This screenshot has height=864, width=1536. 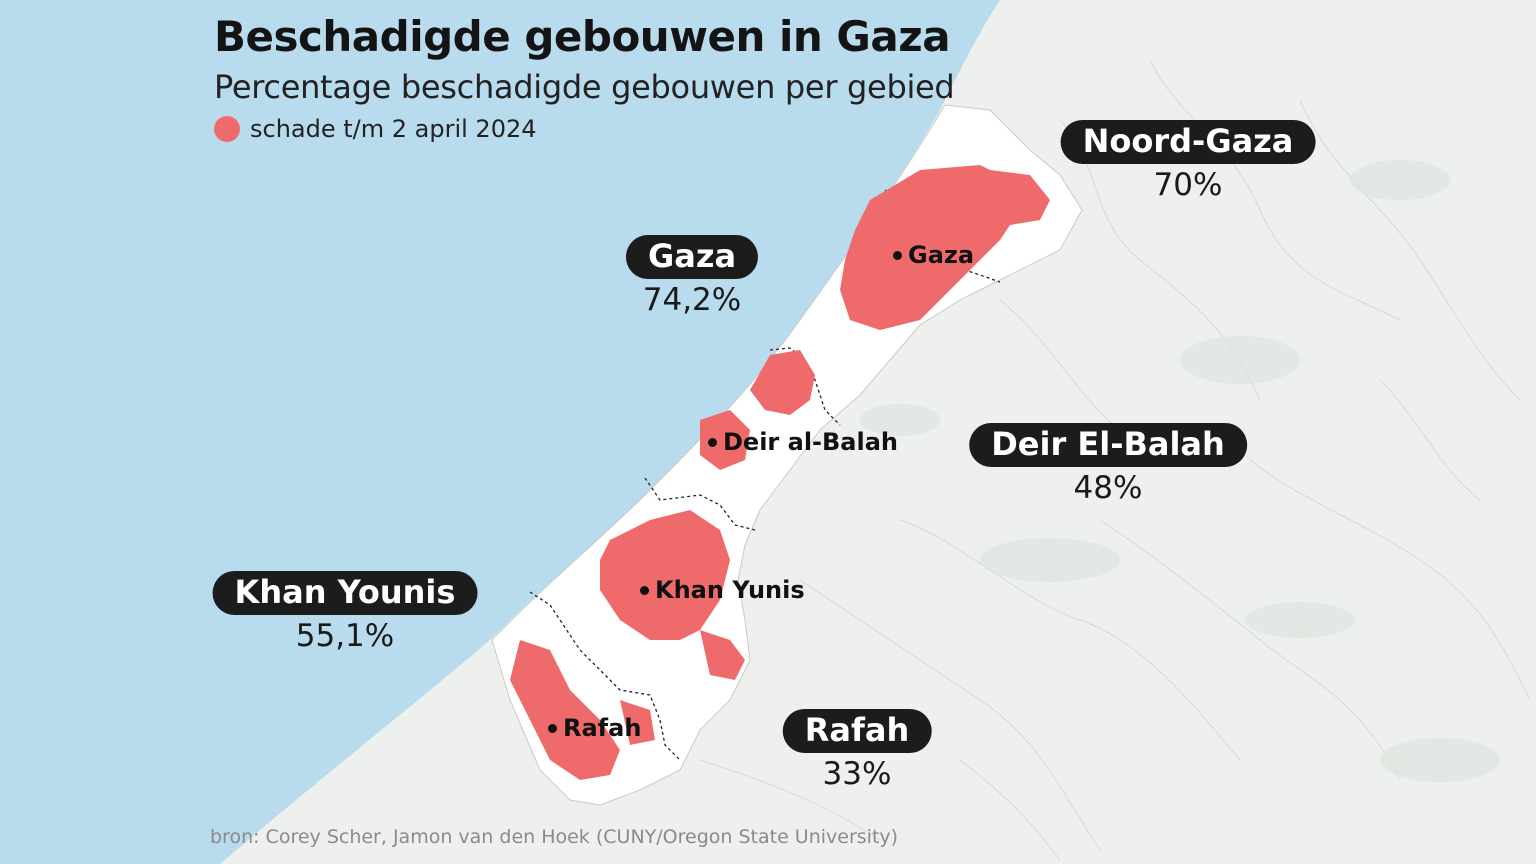 I want to click on region-percentage: 33%, so click(x=857, y=774).